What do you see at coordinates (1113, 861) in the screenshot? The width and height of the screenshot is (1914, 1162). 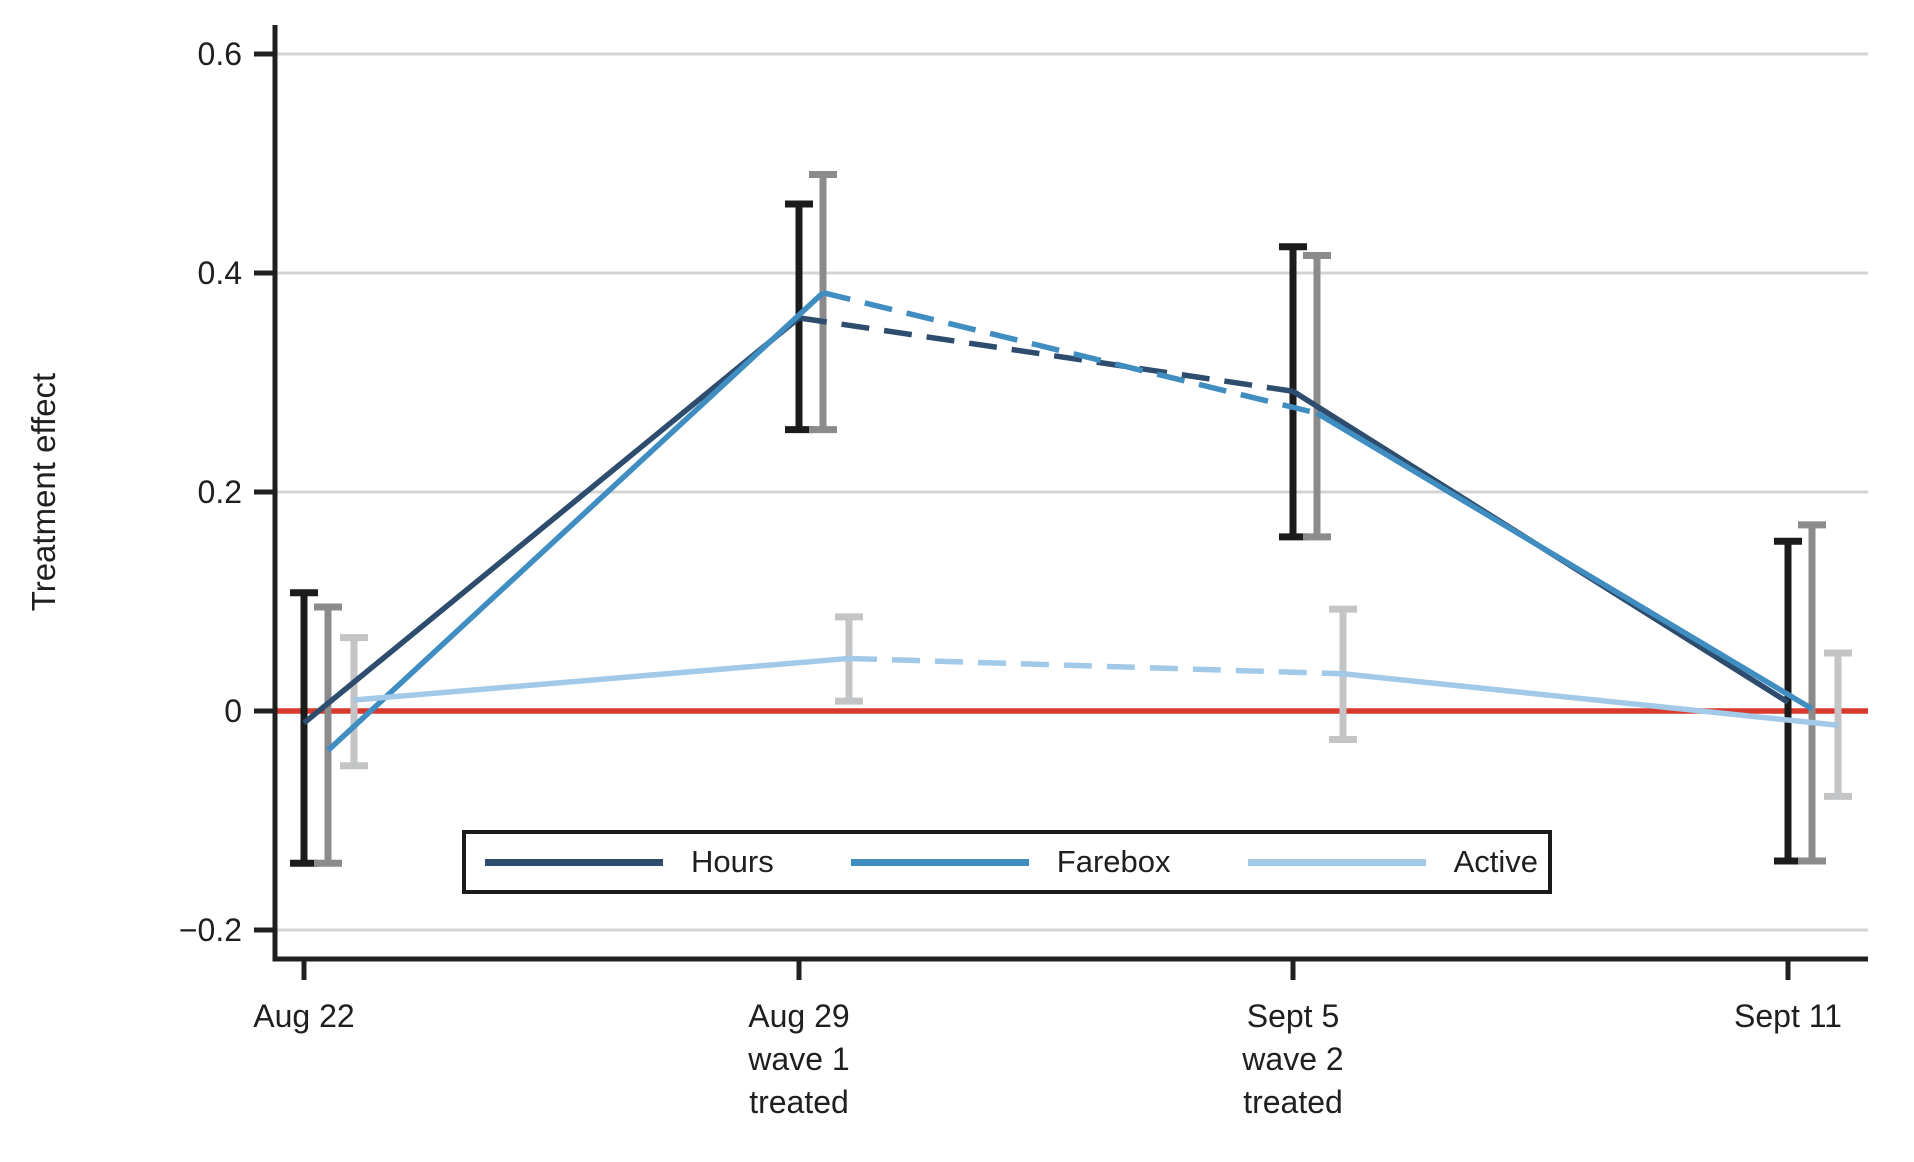 I see `legend-label-farebox: Farebox` at bounding box center [1113, 861].